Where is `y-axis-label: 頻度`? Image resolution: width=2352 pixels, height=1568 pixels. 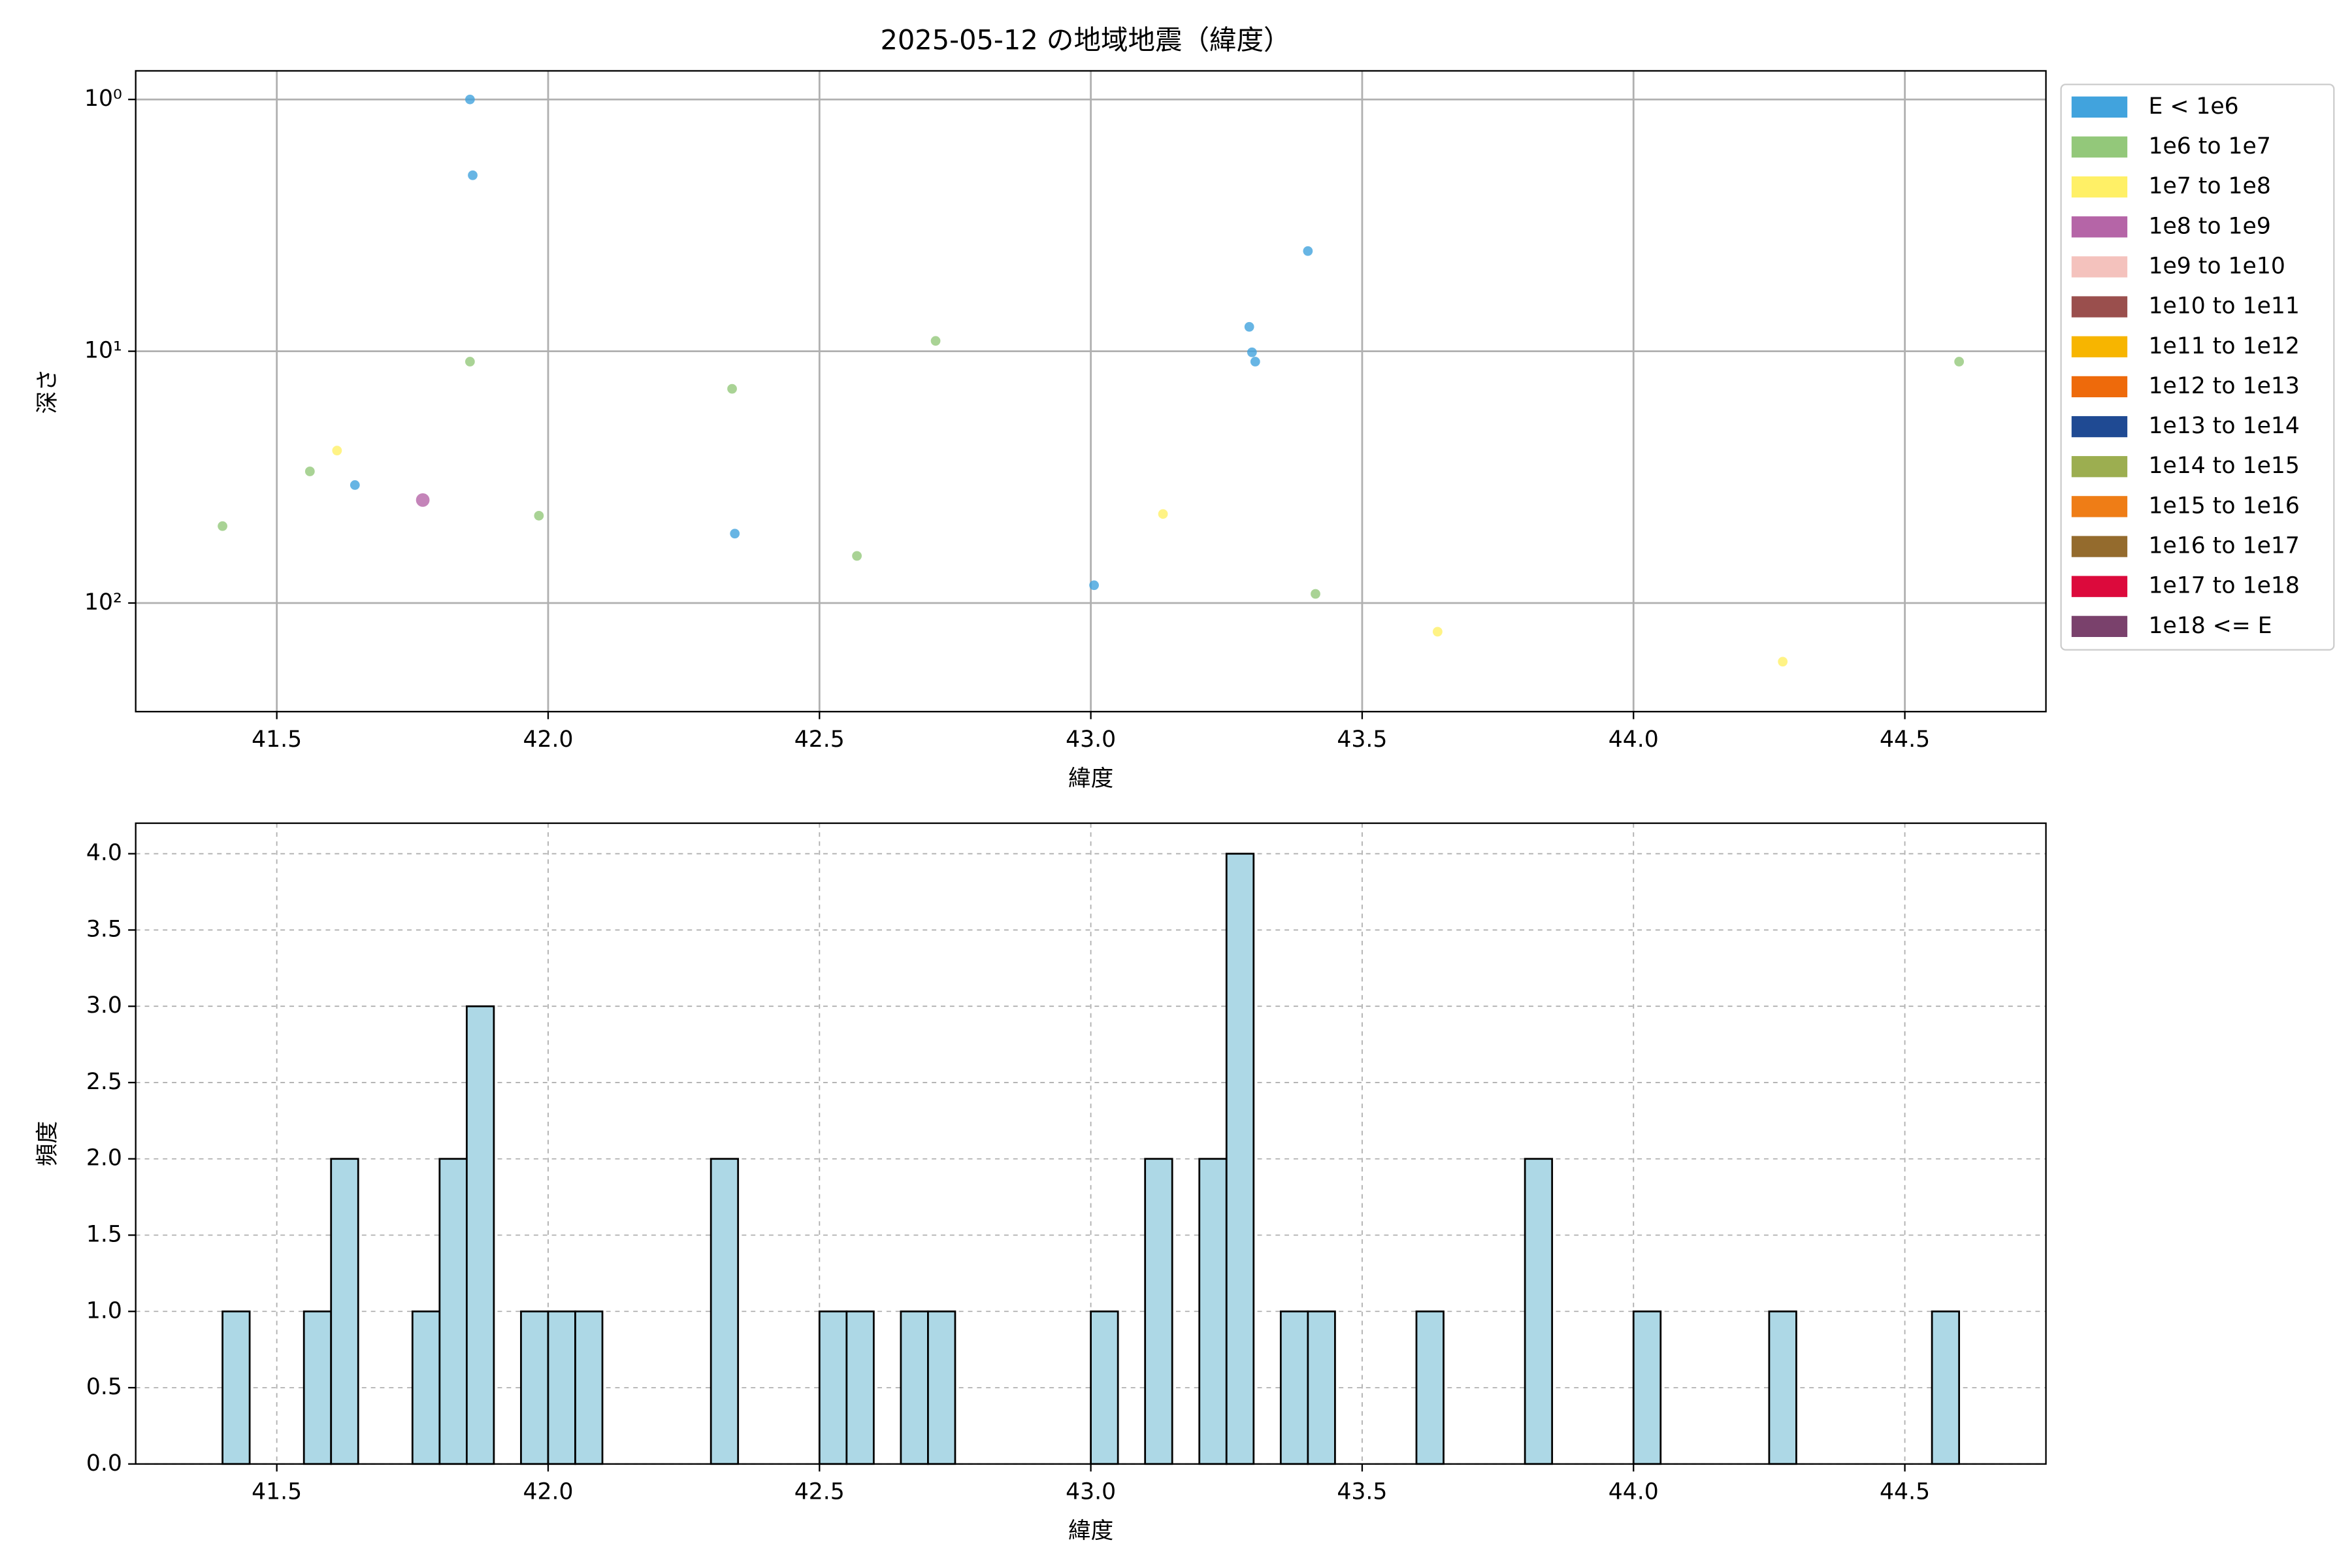 y-axis-label: 頻度 is located at coordinates (48, 1143).